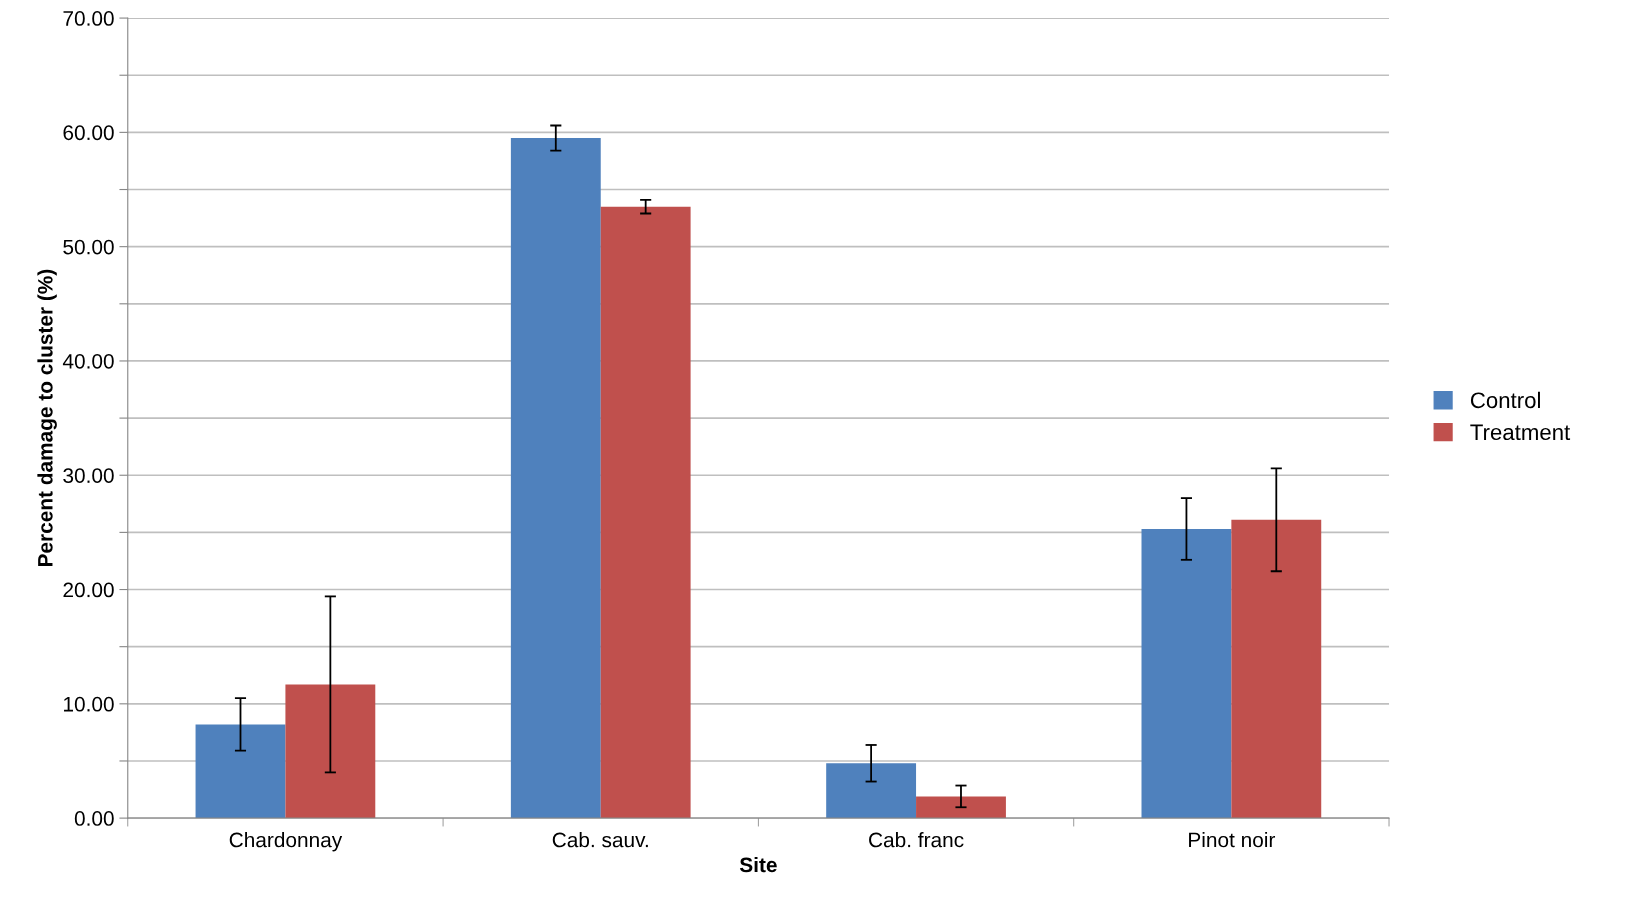  Describe the element at coordinates (88, 133) in the screenshot. I see `y-tick-label: 60.00` at that location.